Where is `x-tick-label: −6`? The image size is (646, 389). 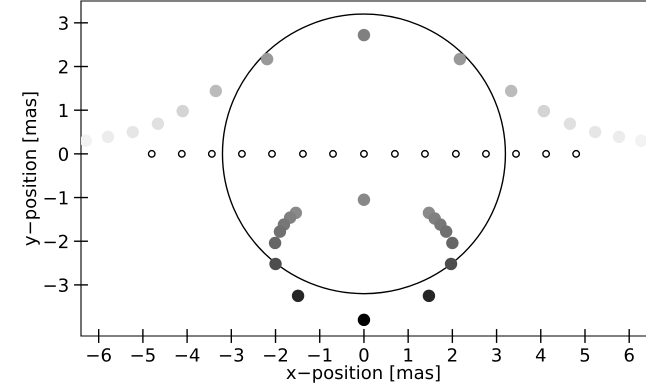
x-tick-label: −6 is located at coordinates (99, 355).